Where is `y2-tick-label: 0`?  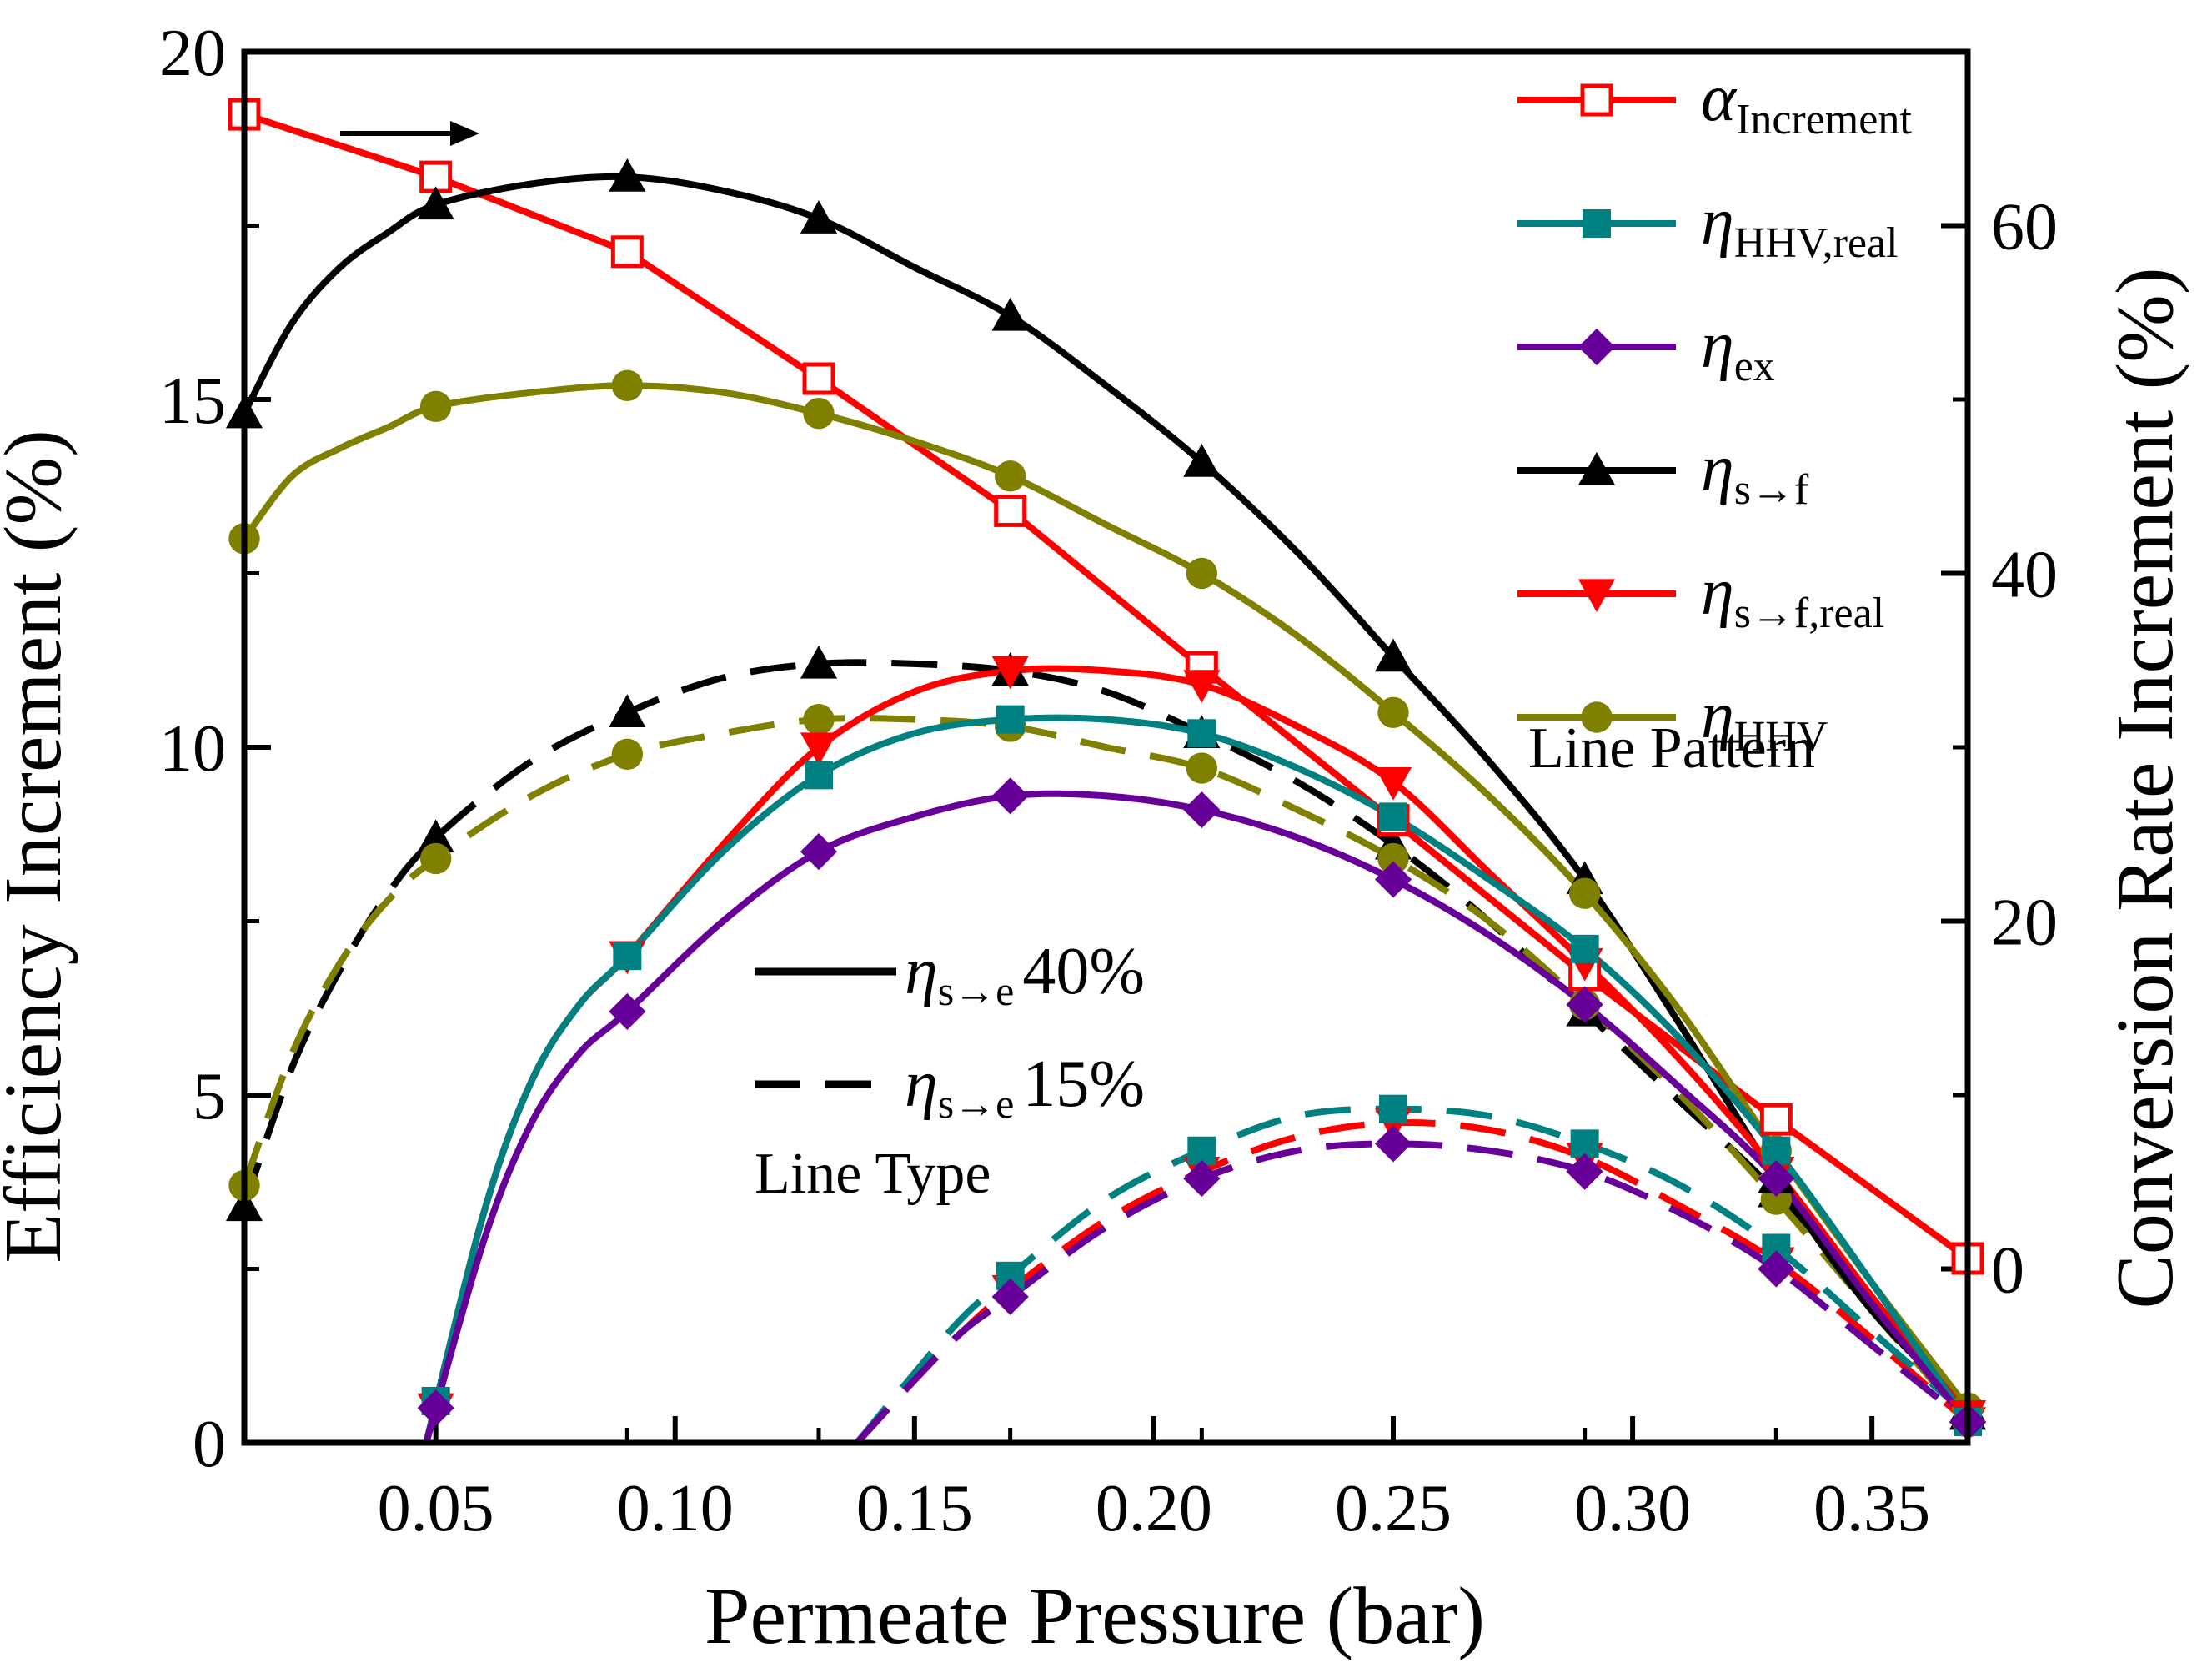 y2-tick-label: 0 is located at coordinates (2007, 1271).